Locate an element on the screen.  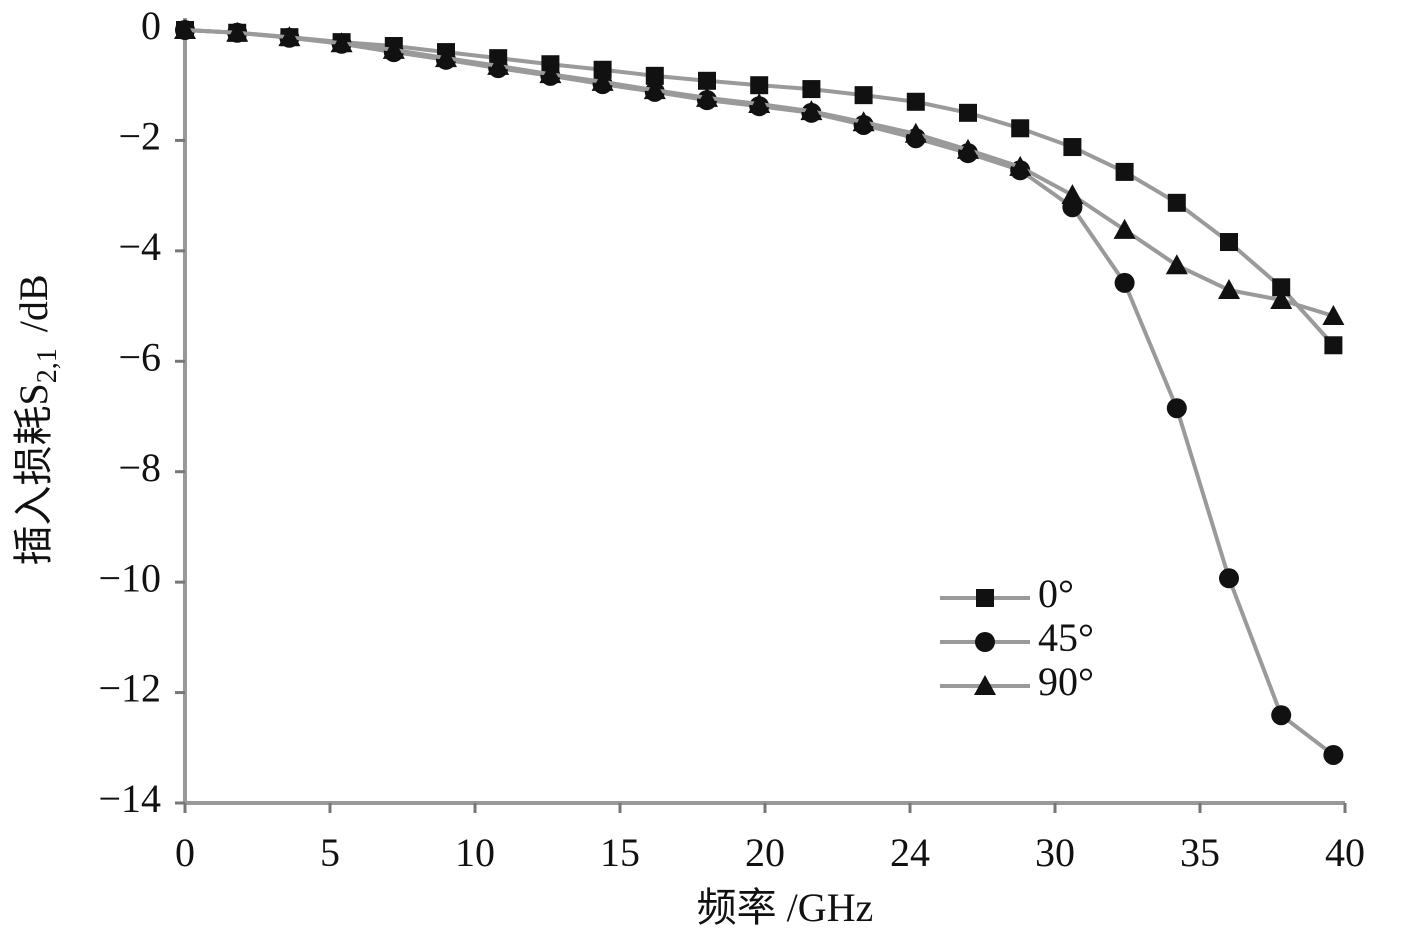
y-axis-label-text: 插入损耗S is located at coordinates (33, 474).